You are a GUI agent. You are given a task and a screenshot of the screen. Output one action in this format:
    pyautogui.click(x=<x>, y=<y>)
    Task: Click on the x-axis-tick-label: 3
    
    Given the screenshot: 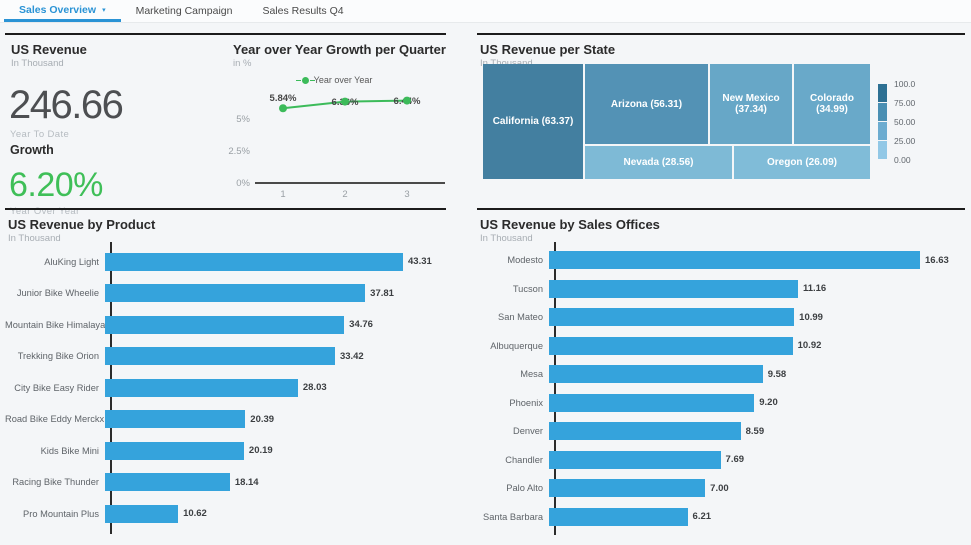 What is the action you would take?
    pyautogui.click(x=406, y=194)
    